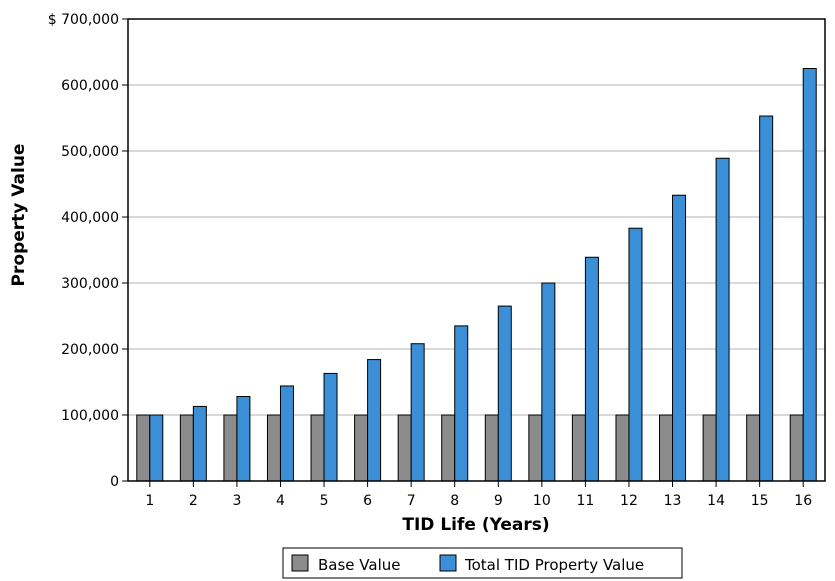  I want to click on x-tick-label: 12, so click(629, 501).